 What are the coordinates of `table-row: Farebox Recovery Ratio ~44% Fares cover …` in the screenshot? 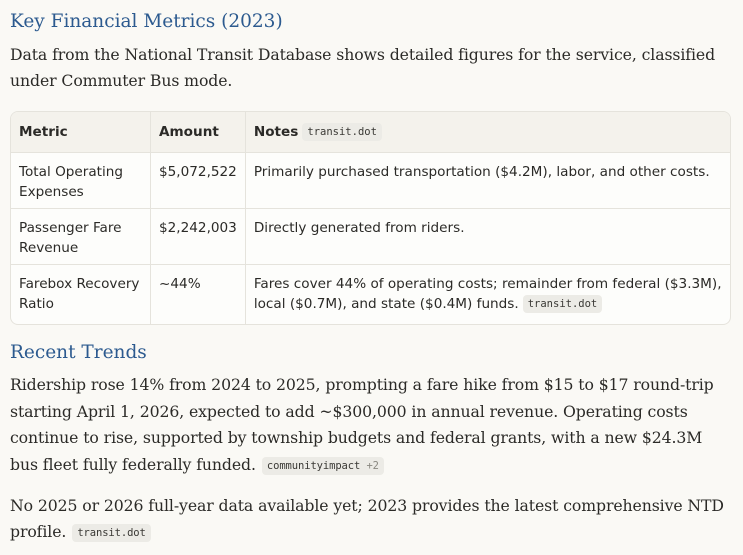 It's located at (370, 294).